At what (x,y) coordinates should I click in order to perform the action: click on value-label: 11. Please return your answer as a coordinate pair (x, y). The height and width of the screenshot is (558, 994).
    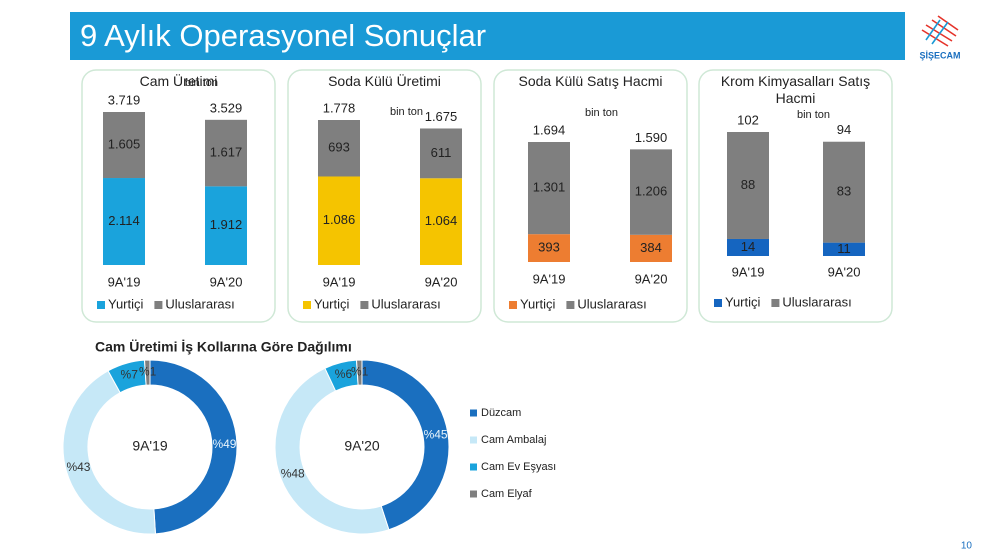
    Looking at the image, I should click on (844, 248).